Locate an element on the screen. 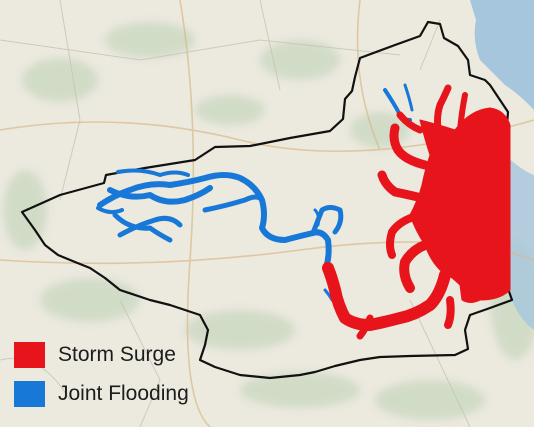 The width and height of the screenshot is (534, 427). legend-item-storm-surge: Storm Surge is located at coordinates (119, 355).